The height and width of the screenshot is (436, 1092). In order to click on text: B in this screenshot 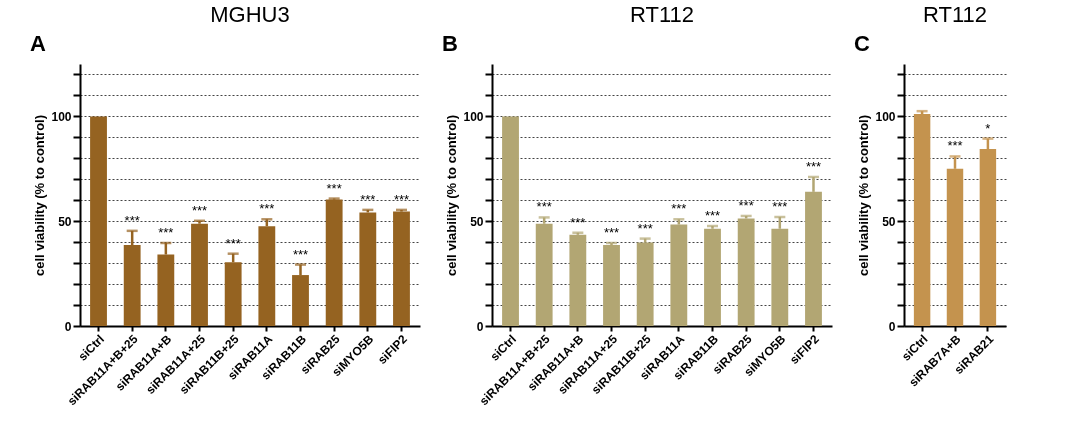, I will do `click(450, 43)`.